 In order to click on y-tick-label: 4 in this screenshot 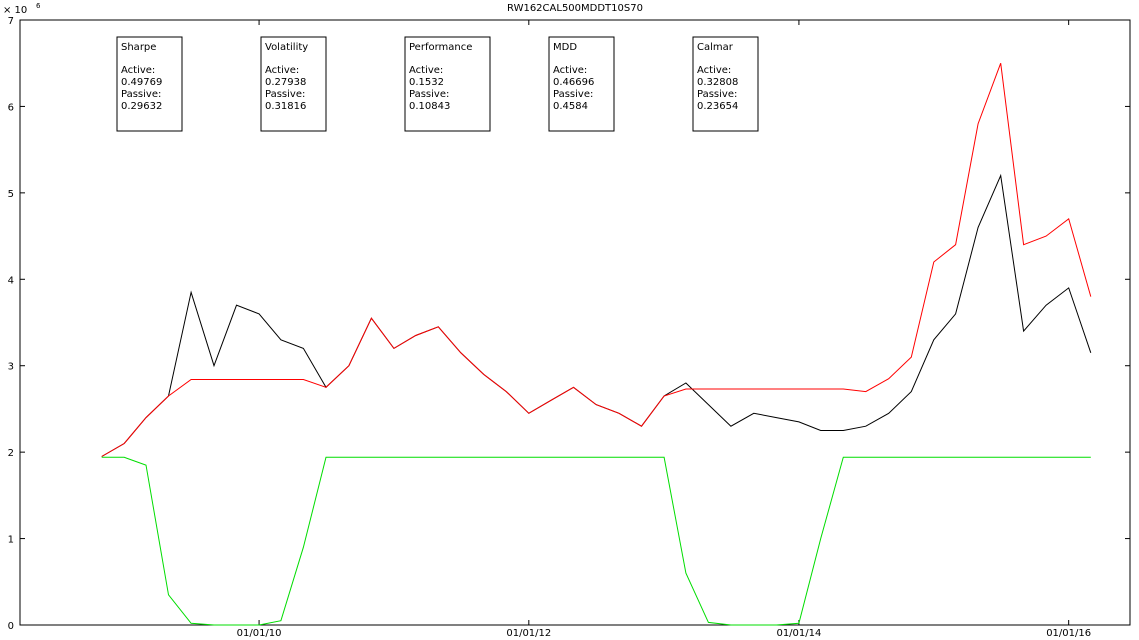, I will do `click(11, 280)`.